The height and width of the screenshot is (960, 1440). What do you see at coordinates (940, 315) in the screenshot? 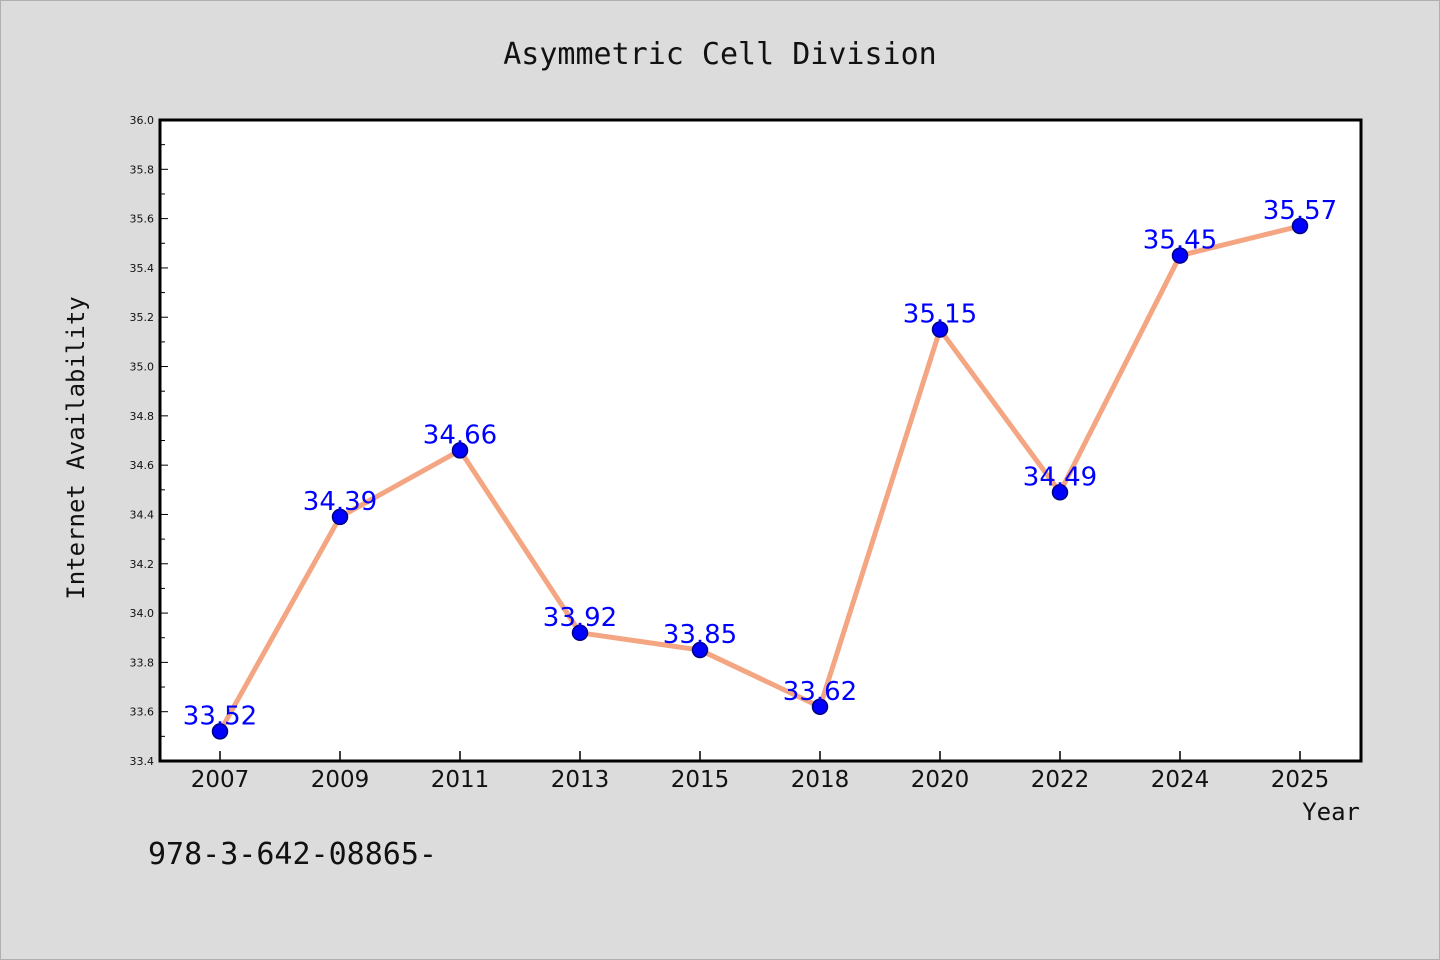
I see `data-label: 35.15` at bounding box center [940, 315].